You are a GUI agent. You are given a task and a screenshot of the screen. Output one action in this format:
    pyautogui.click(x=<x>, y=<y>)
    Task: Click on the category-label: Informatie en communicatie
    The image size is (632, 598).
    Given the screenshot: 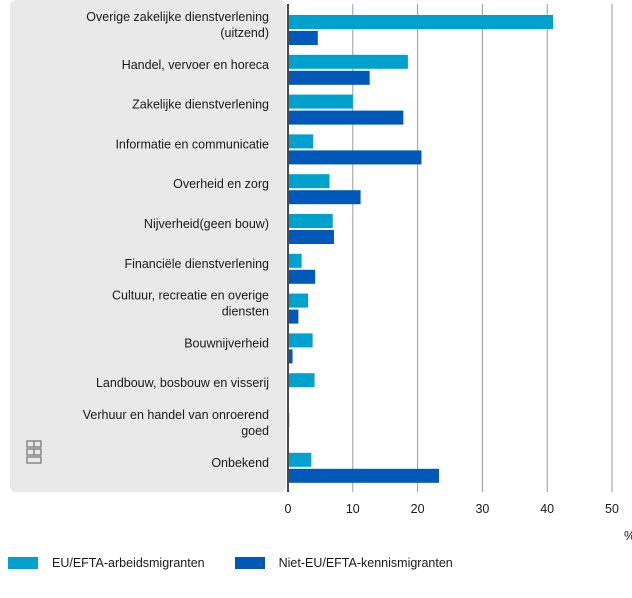 What is the action you would take?
    pyautogui.click(x=192, y=144)
    